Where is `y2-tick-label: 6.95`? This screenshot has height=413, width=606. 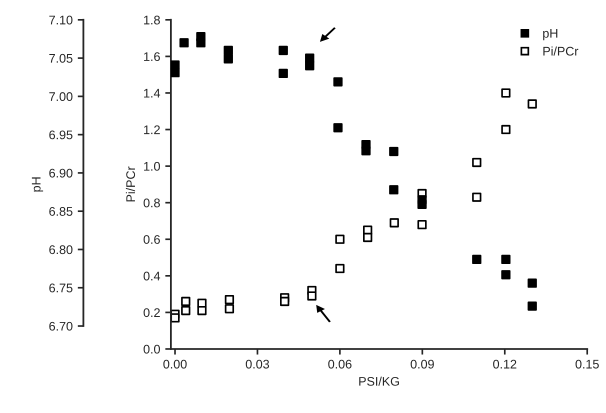
y2-tick-label: 6.95 is located at coordinates (60, 135).